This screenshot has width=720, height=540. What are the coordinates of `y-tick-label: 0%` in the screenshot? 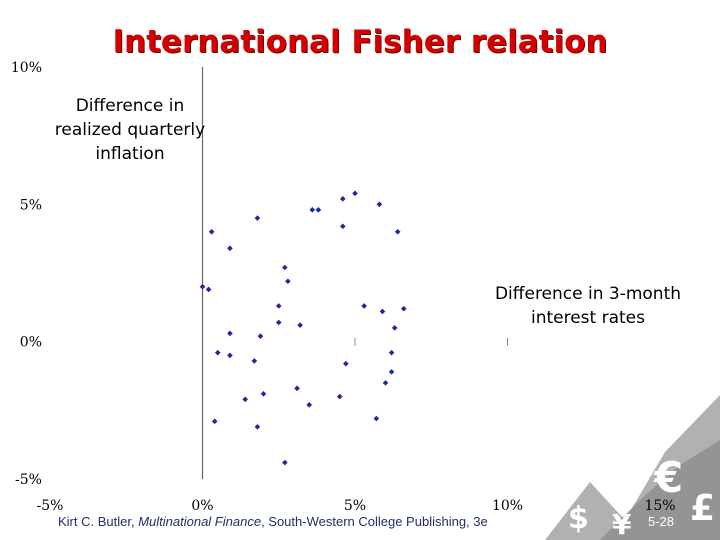 It's located at (31, 343).